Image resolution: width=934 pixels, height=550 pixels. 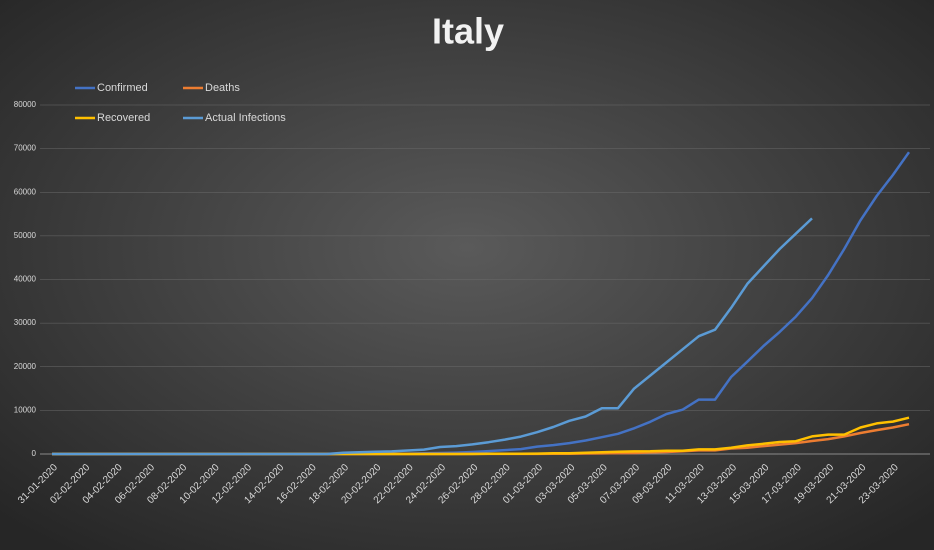 What do you see at coordinates (222, 88) in the screenshot?
I see `legend-label: Deaths` at bounding box center [222, 88].